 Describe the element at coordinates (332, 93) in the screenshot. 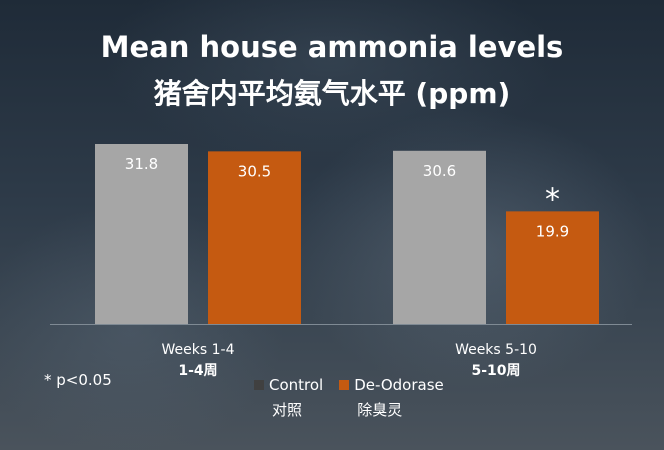

I see `chart-title-chinese: 猪舍内平均氨气水平 (ppm)` at that location.